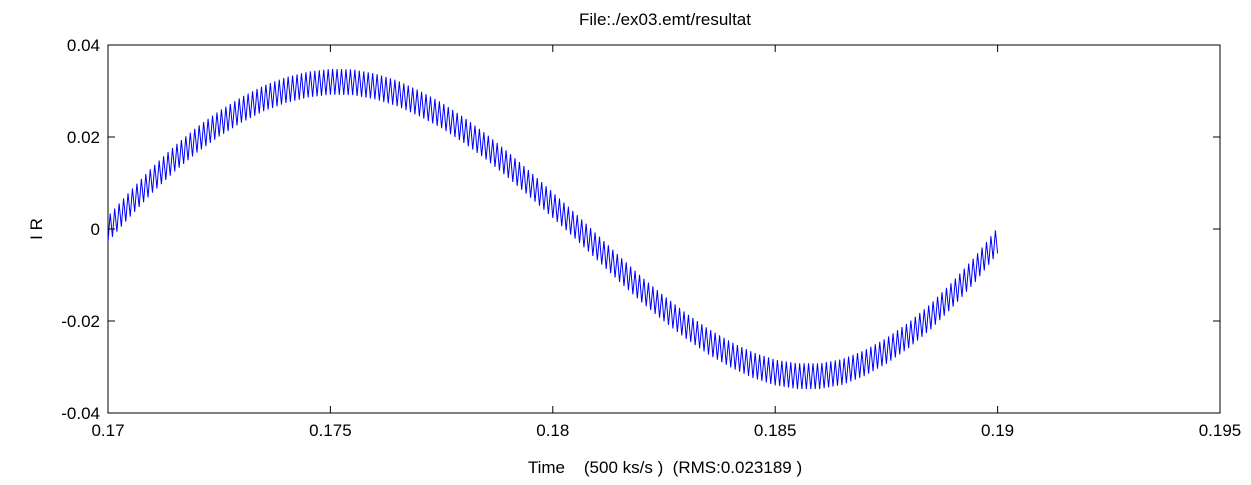  I want to click on chart-title: File:./ex03.emt/resultat, so click(665, 19).